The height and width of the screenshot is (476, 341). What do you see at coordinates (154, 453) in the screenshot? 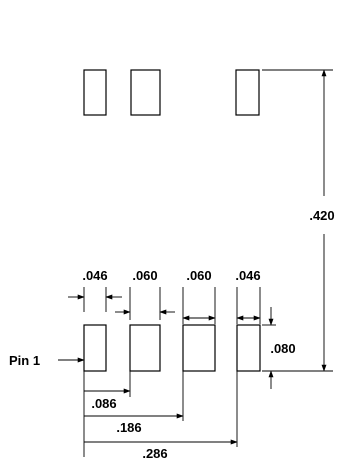
I see `dim-pitch-3-label: .286` at bounding box center [154, 453].